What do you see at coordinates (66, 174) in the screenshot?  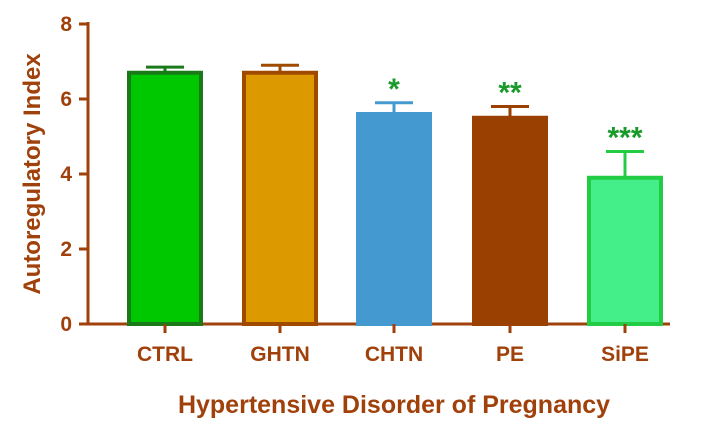 I see `y-tick-label: 4` at bounding box center [66, 174].